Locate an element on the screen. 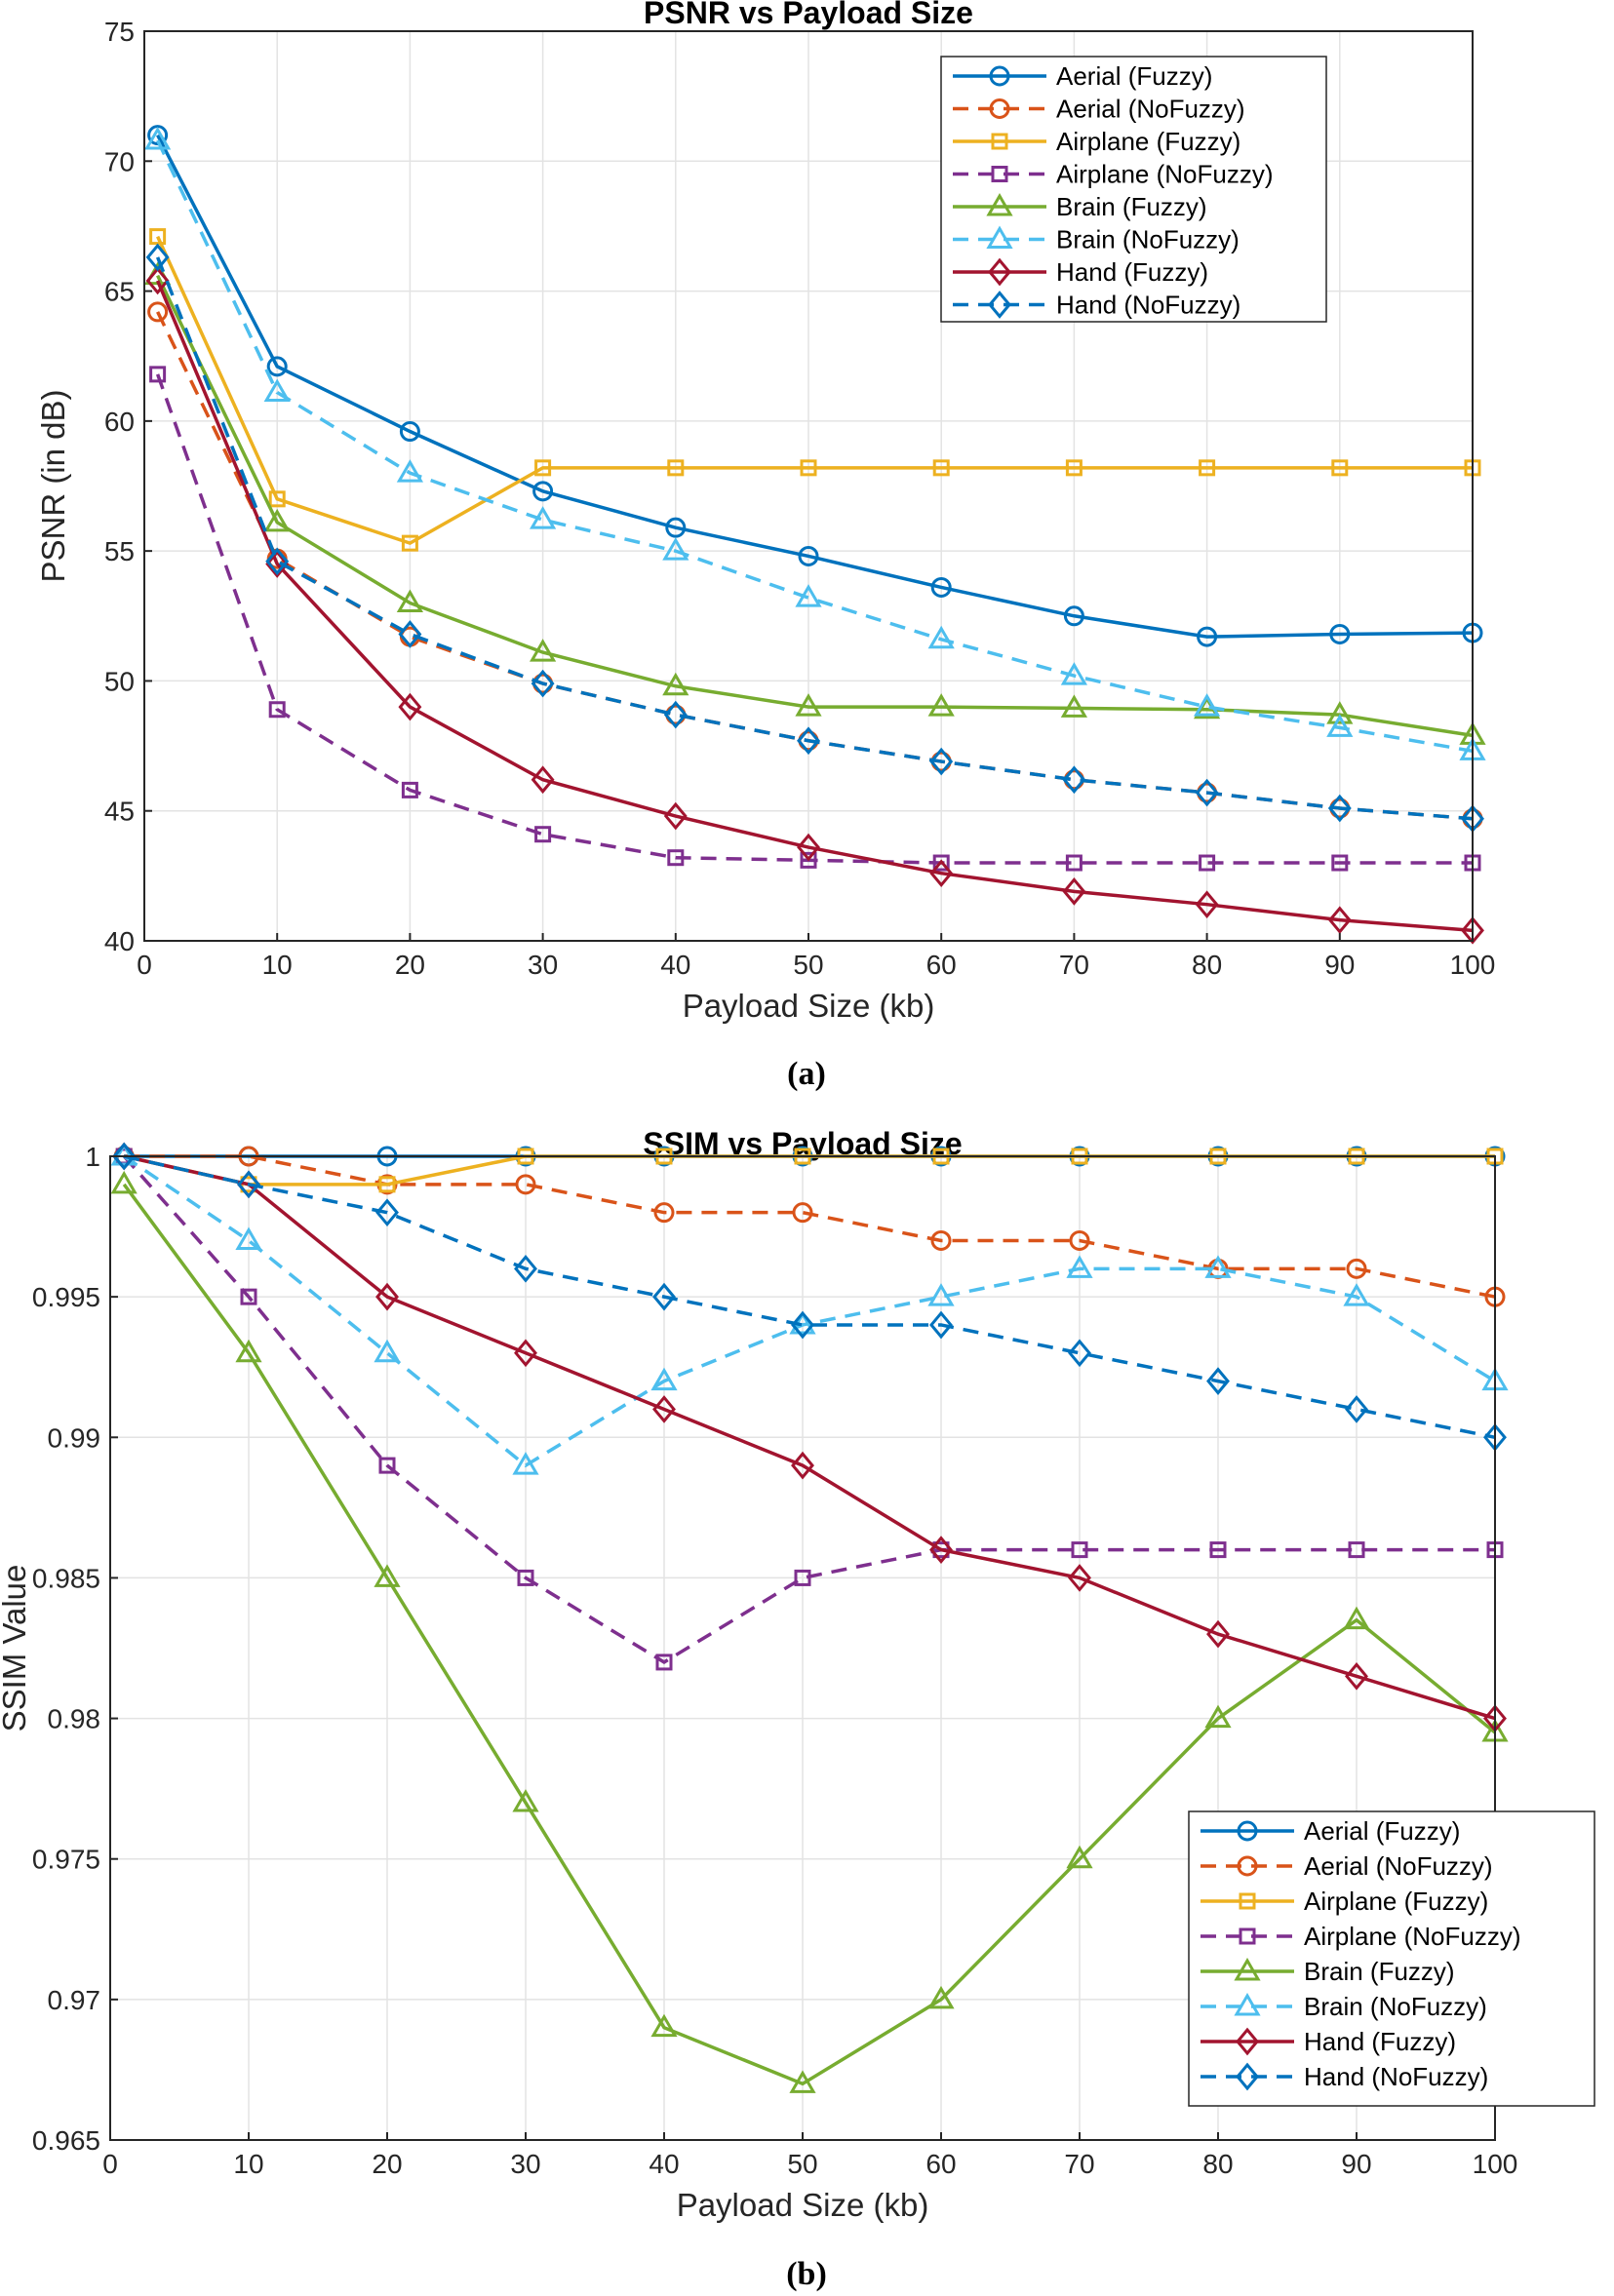 The image size is (1614, 2296). y-axis-label: PSNR (in dB) is located at coordinates (53, 486).